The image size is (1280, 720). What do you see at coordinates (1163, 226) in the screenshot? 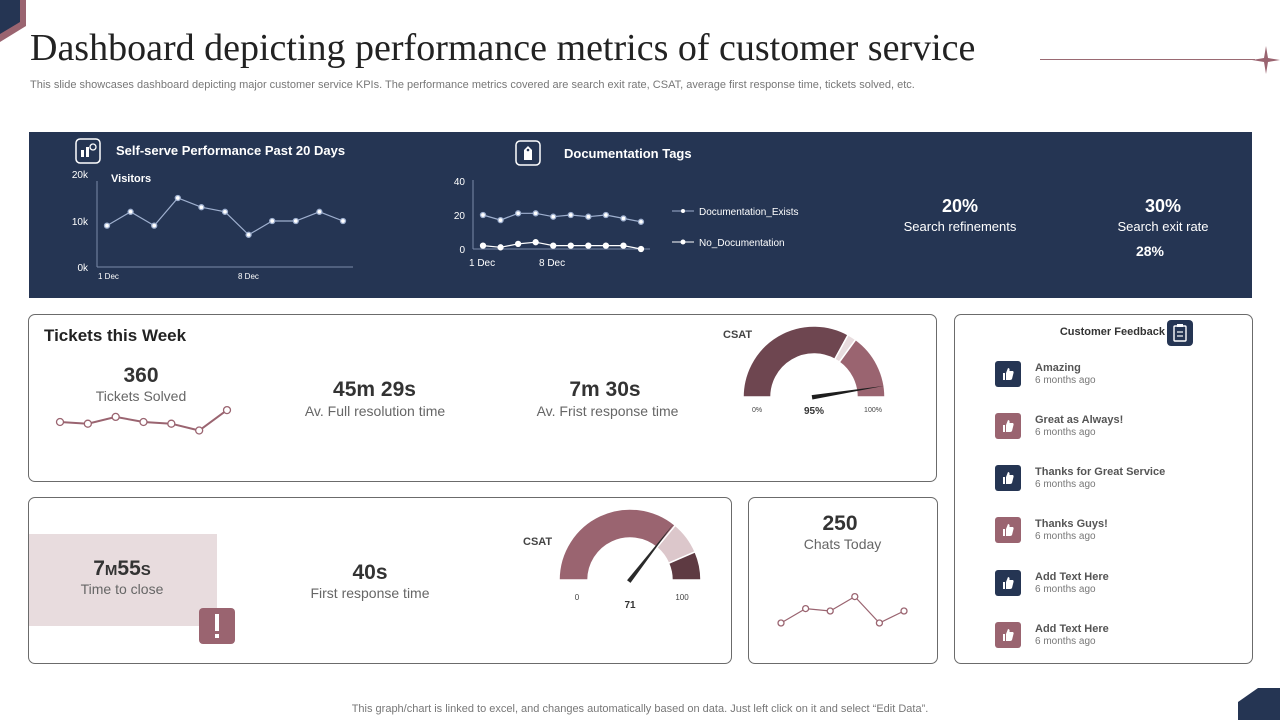
I see `search-exit-rate-label: Search exit rate` at bounding box center [1163, 226].